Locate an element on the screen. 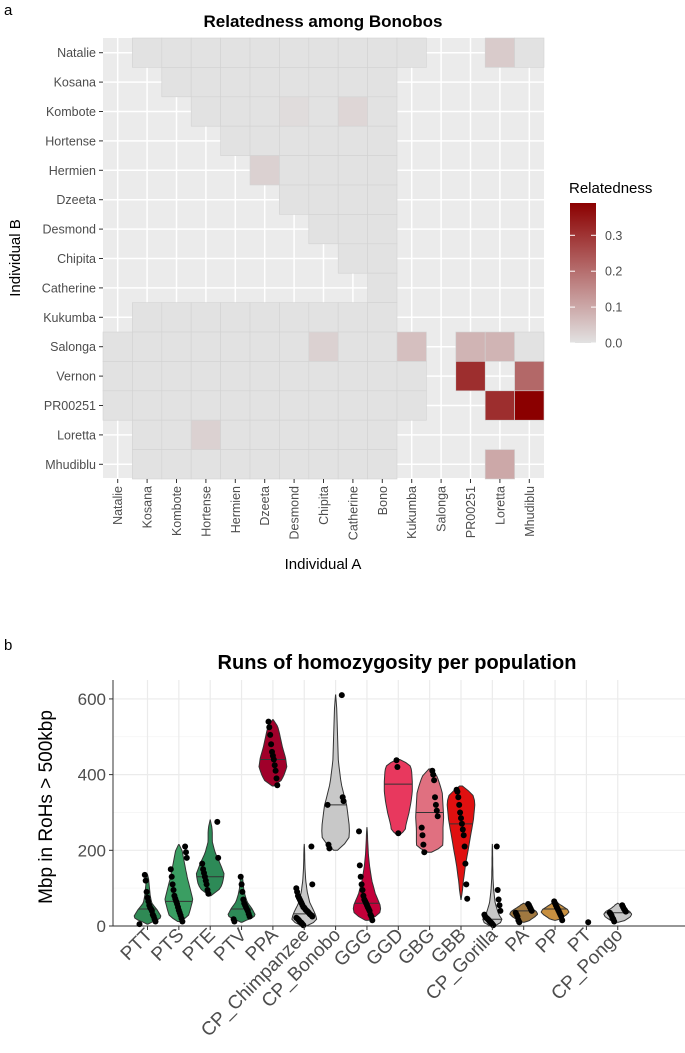  heatmap-x-tick-label: Kombote is located at coordinates (177, 511).